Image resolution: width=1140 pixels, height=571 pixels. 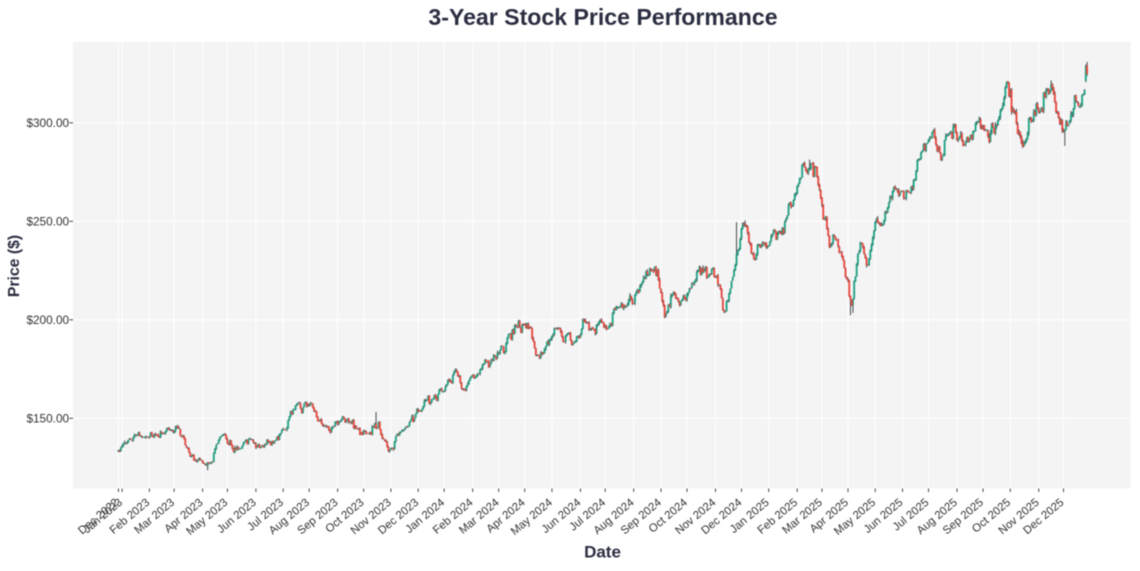 I want to click on svg-text: Price ($), so click(x=14, y=266).